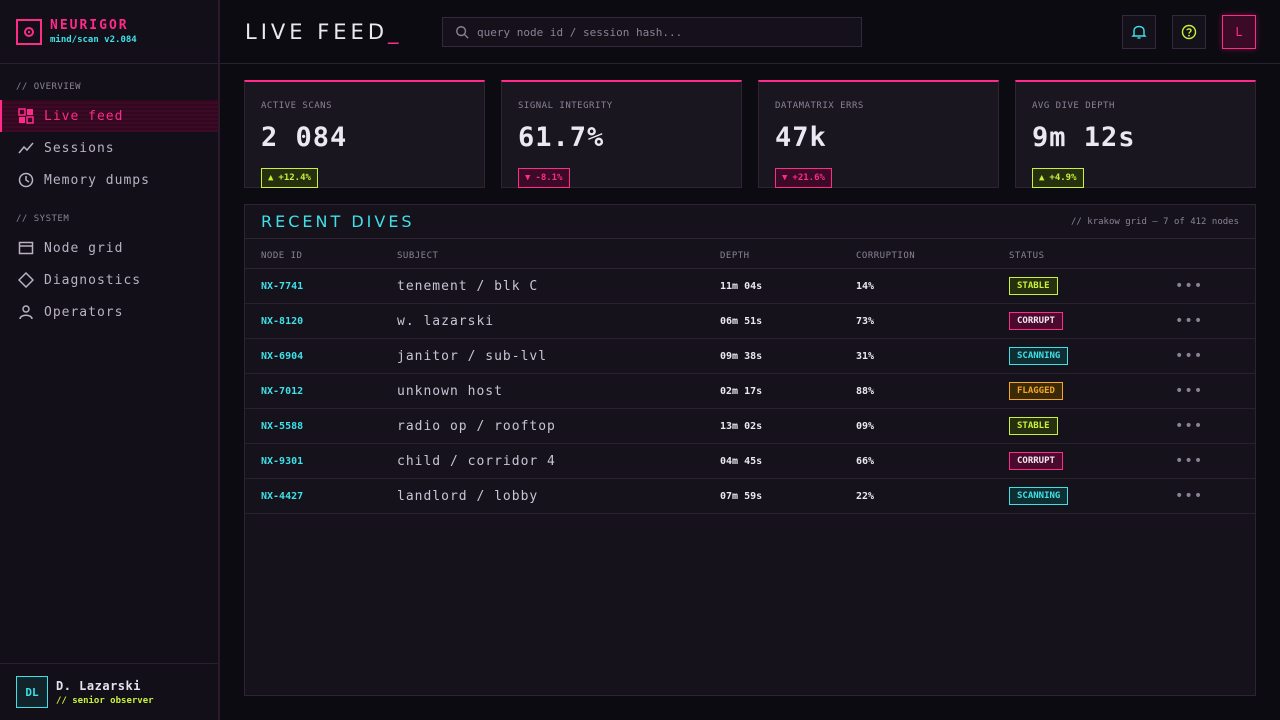  What do you see at coordinates (1135, 134) in the screenshot?
I see `kpi-card-avg-dive-depth: AVG DIVE DEPTH 9m 12s ▲ +4.9%` at bounding box center [1135, 134].